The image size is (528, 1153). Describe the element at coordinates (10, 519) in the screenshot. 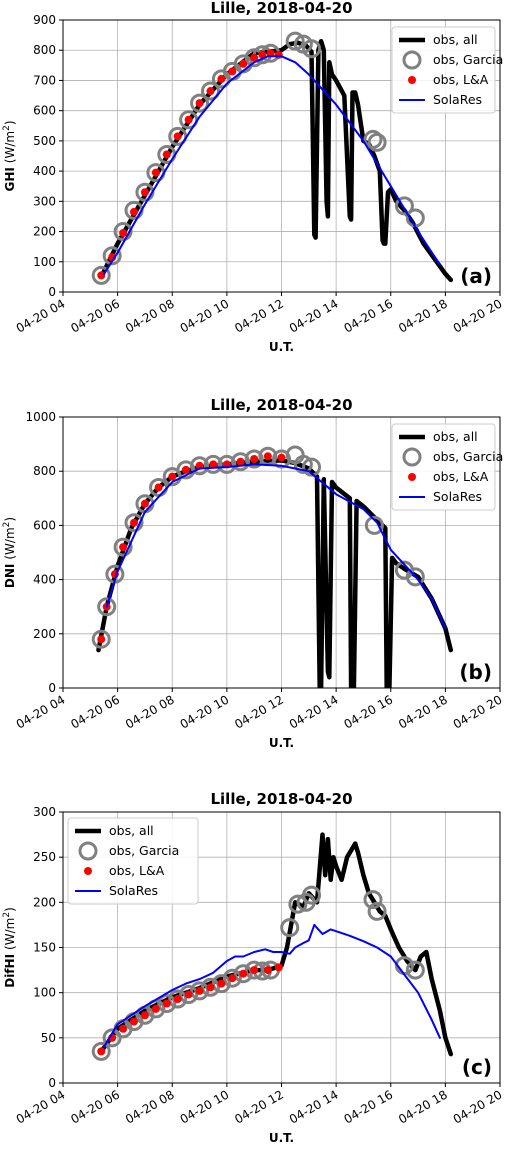

I see `y-axis-label-paren-close: )` at that location.